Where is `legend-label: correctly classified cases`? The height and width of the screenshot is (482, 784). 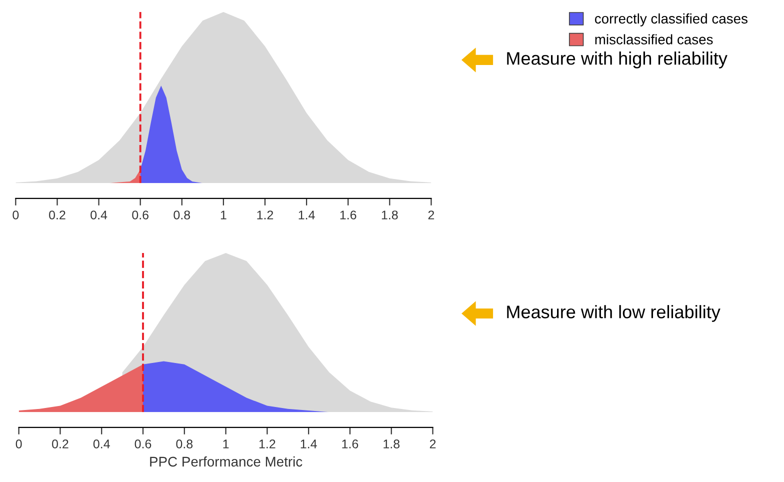 legend-label: correctly classified cases is located at coordinates (671, 19).